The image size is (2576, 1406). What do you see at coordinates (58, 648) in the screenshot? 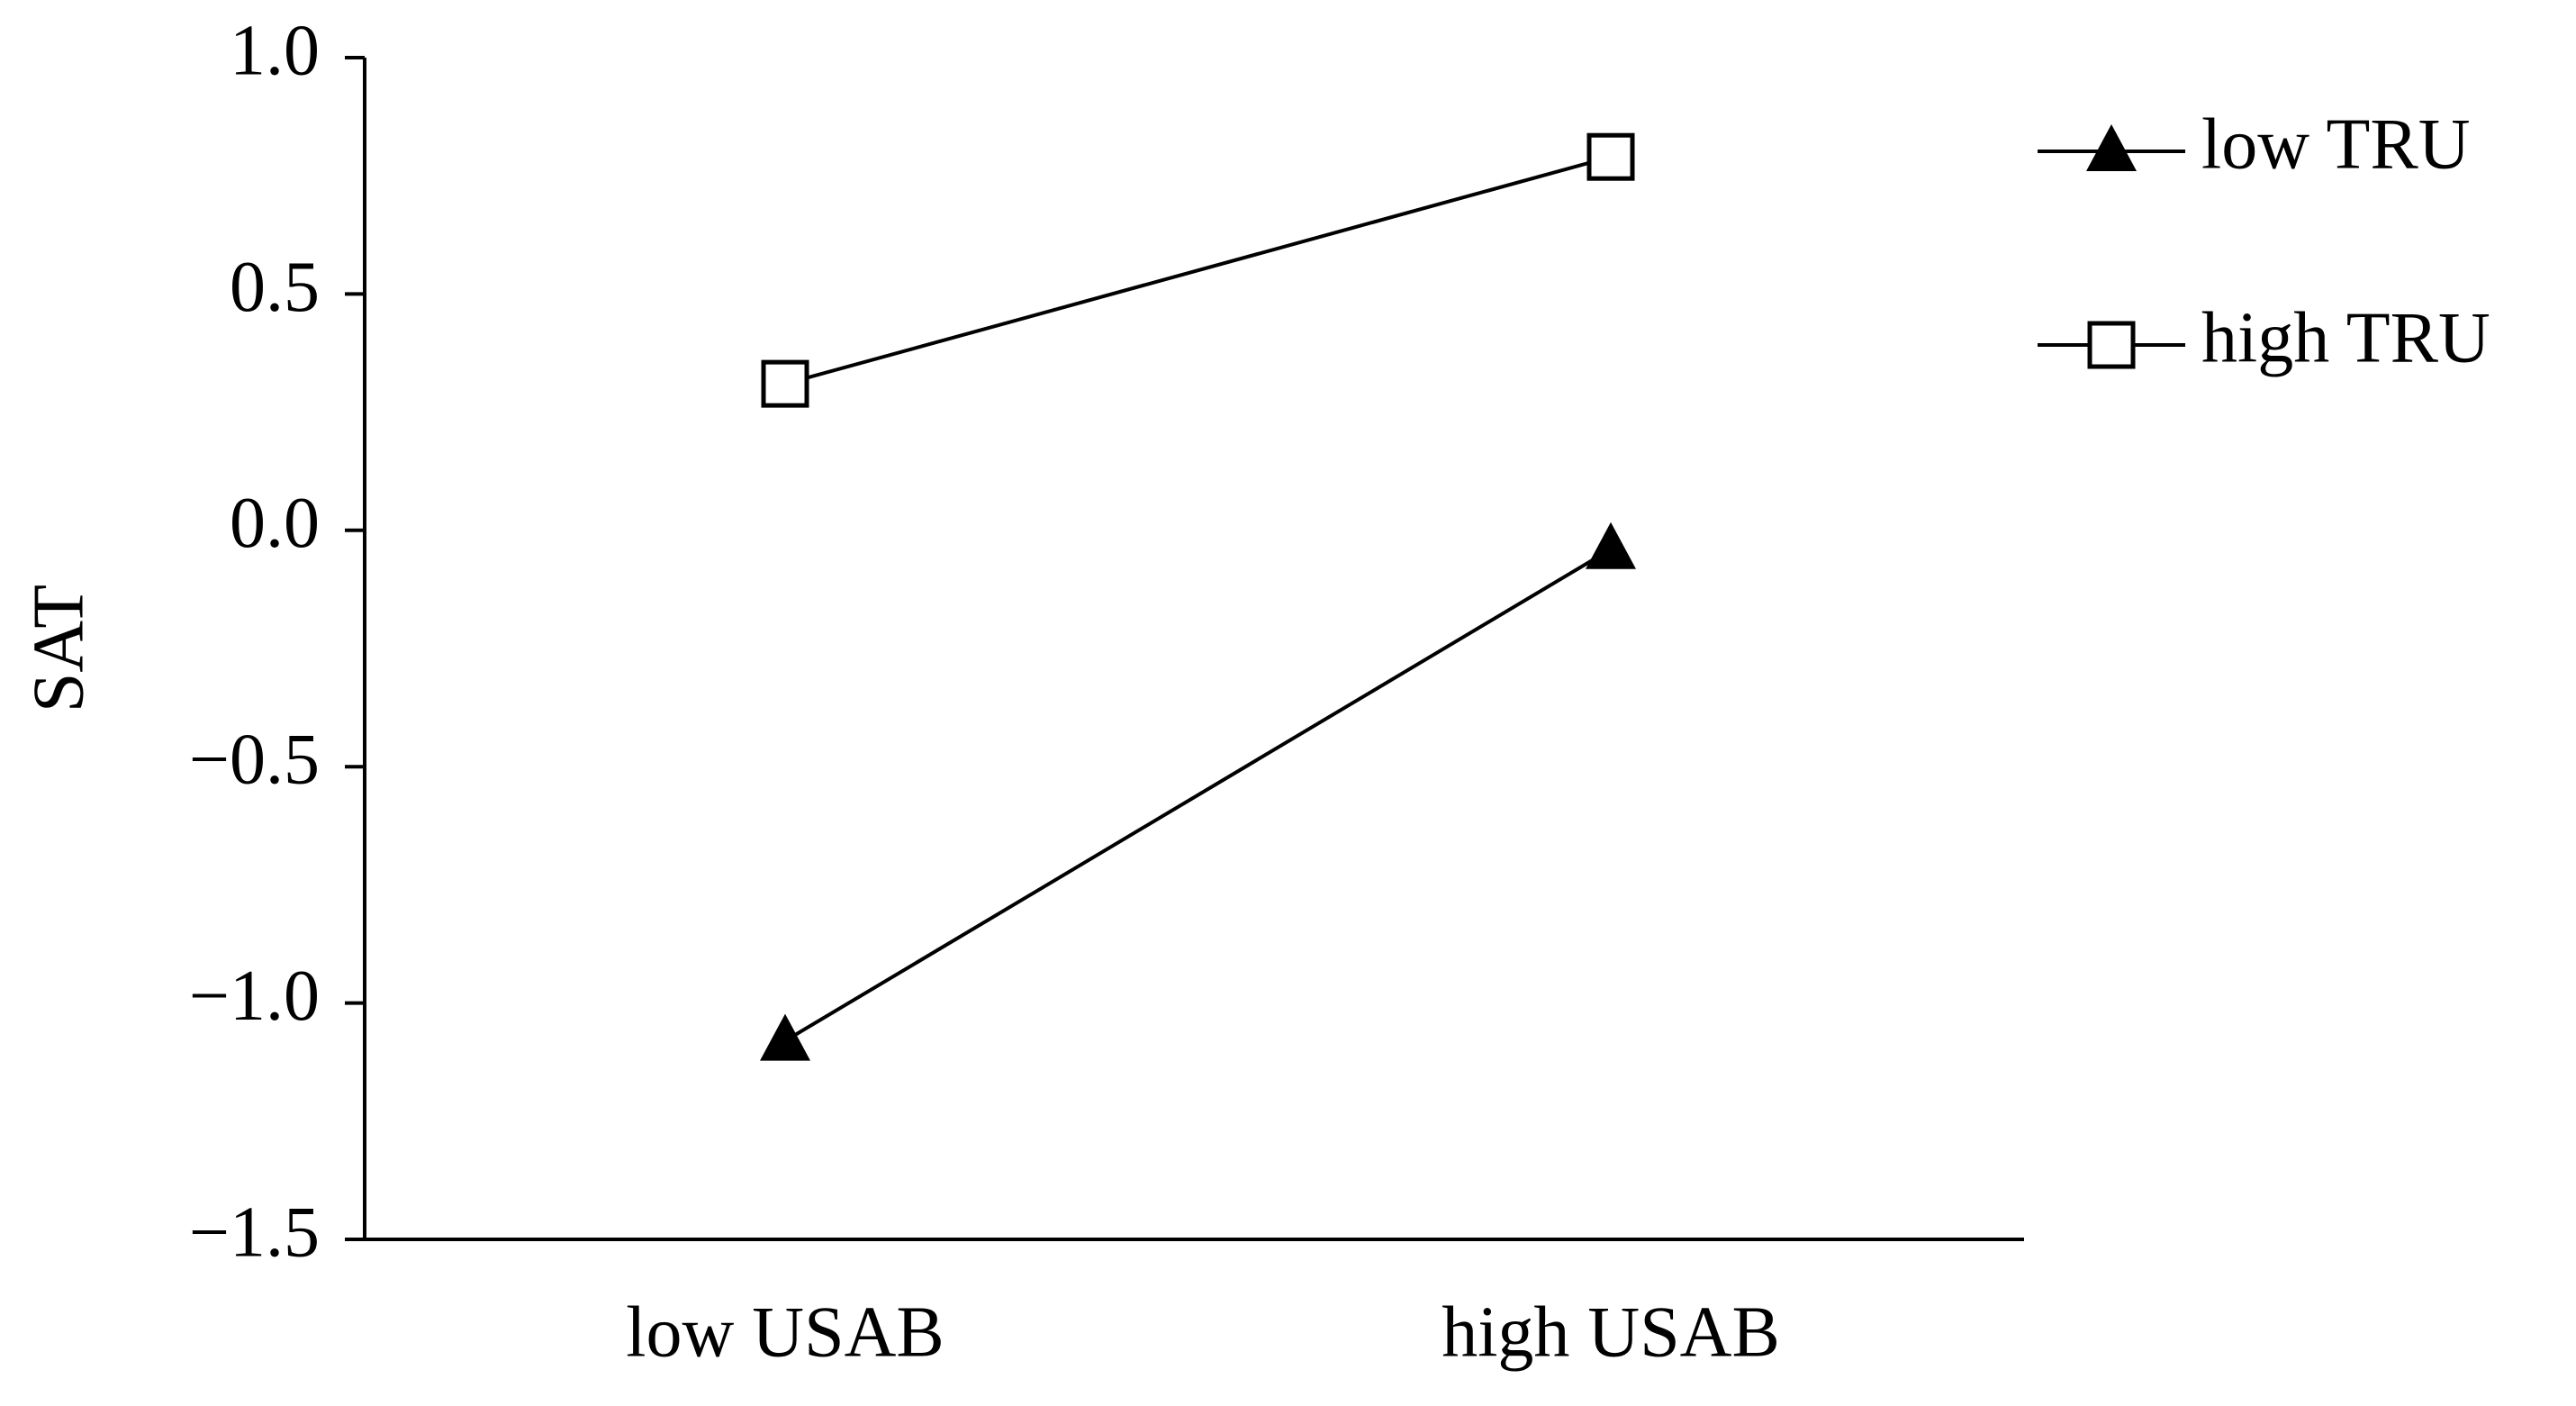
I see `y-axis-label: SAT` at bounding box center [58, 648].